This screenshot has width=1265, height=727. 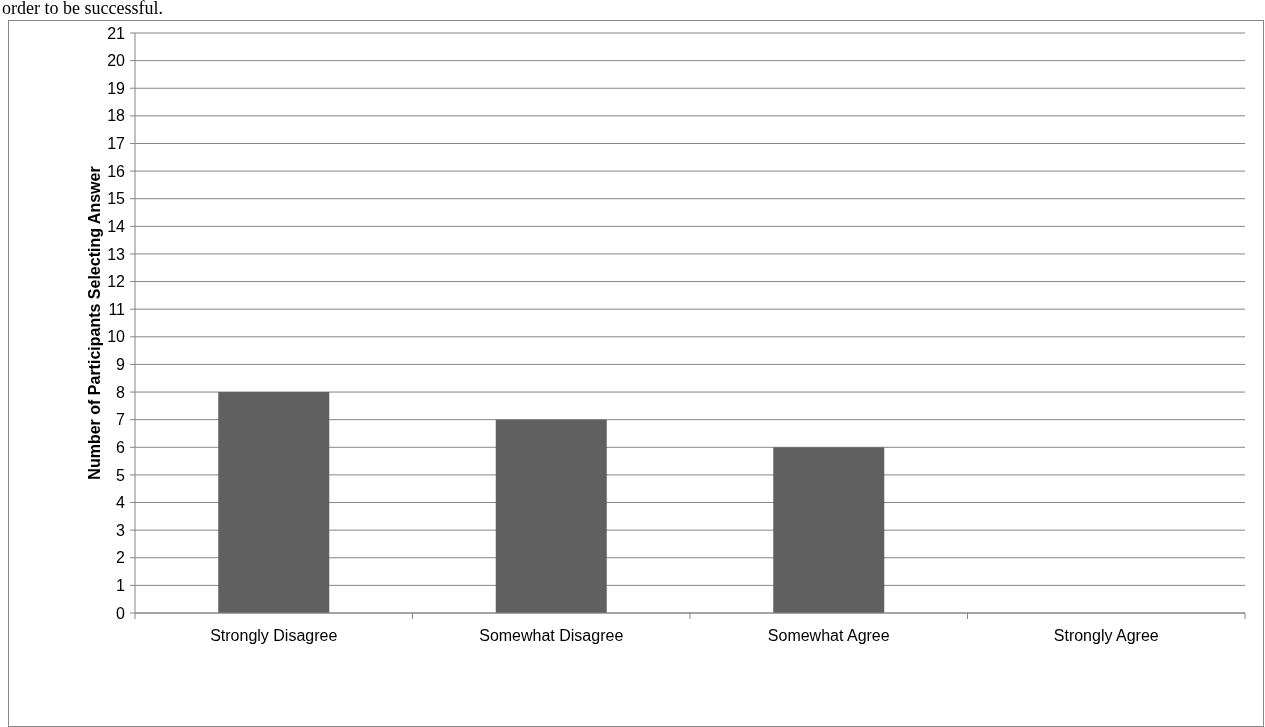 What do you see at coordinates (121, 585) in the screenshot?
I see `y-tick-label: 1` at bounding box center [121, 585].